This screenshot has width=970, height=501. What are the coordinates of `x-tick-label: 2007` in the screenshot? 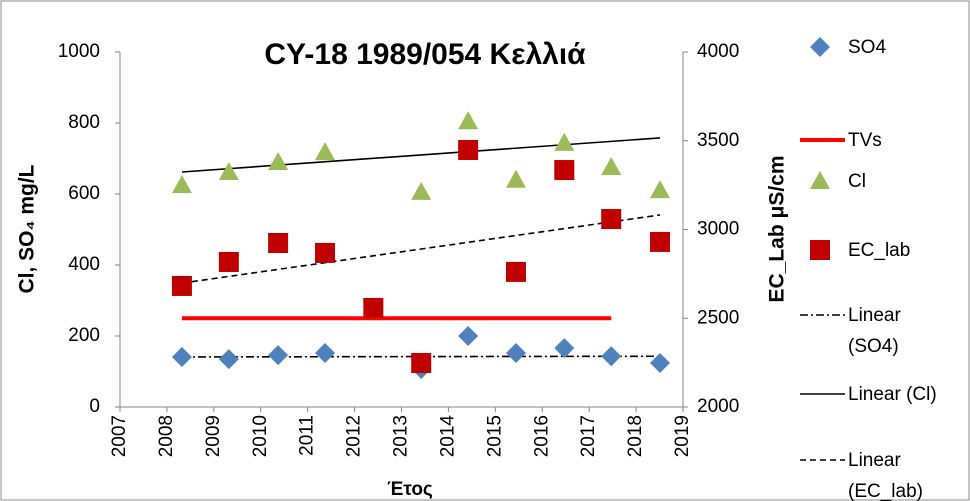 It's located at (119, 436).